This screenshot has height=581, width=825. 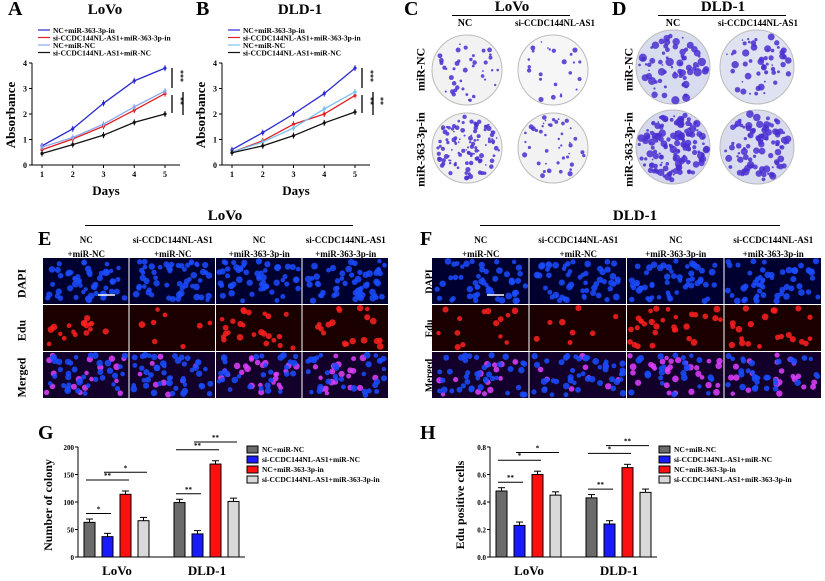 I want to click on panel-e-title: LoVo, so click(x=225, y=216).